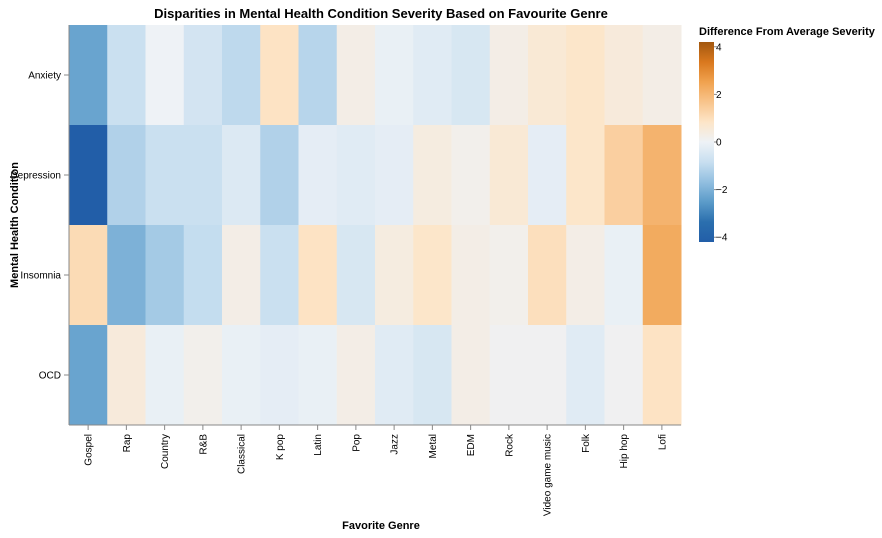 This screenshot has width=882, height=538. Describe the element at coordinates (395, 444) in the screenshot. I see `x-tick-label: Jazz` at that location.